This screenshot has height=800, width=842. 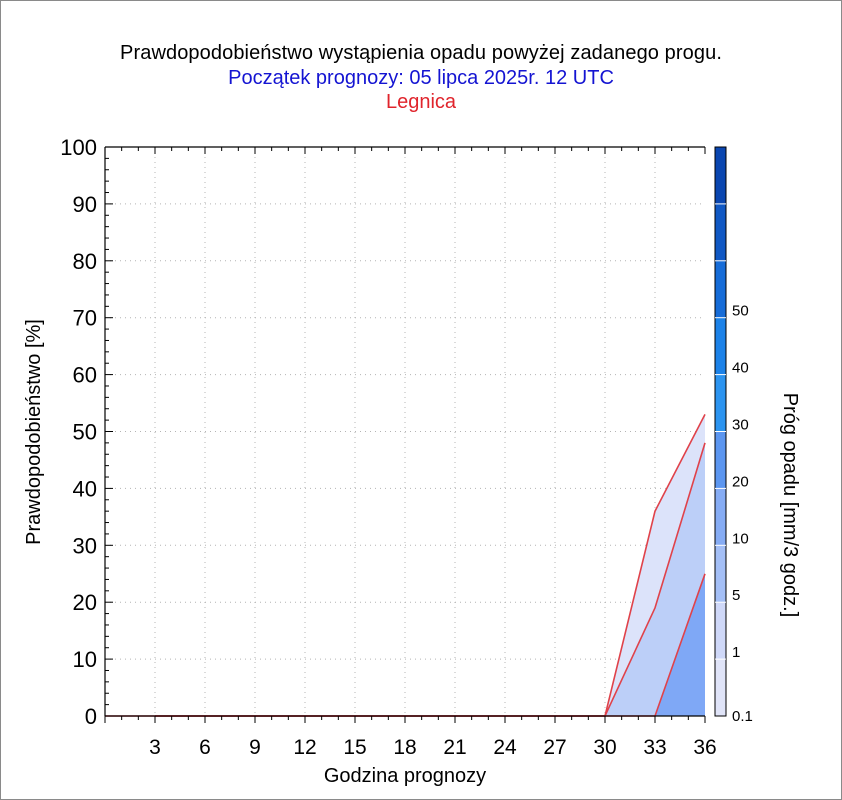 What do you see at coordinates (733, 435) in the screenshot?
I see `colorbar: 0.1 1 5 10 20 30 40 50` at bounding box center [733, 435].